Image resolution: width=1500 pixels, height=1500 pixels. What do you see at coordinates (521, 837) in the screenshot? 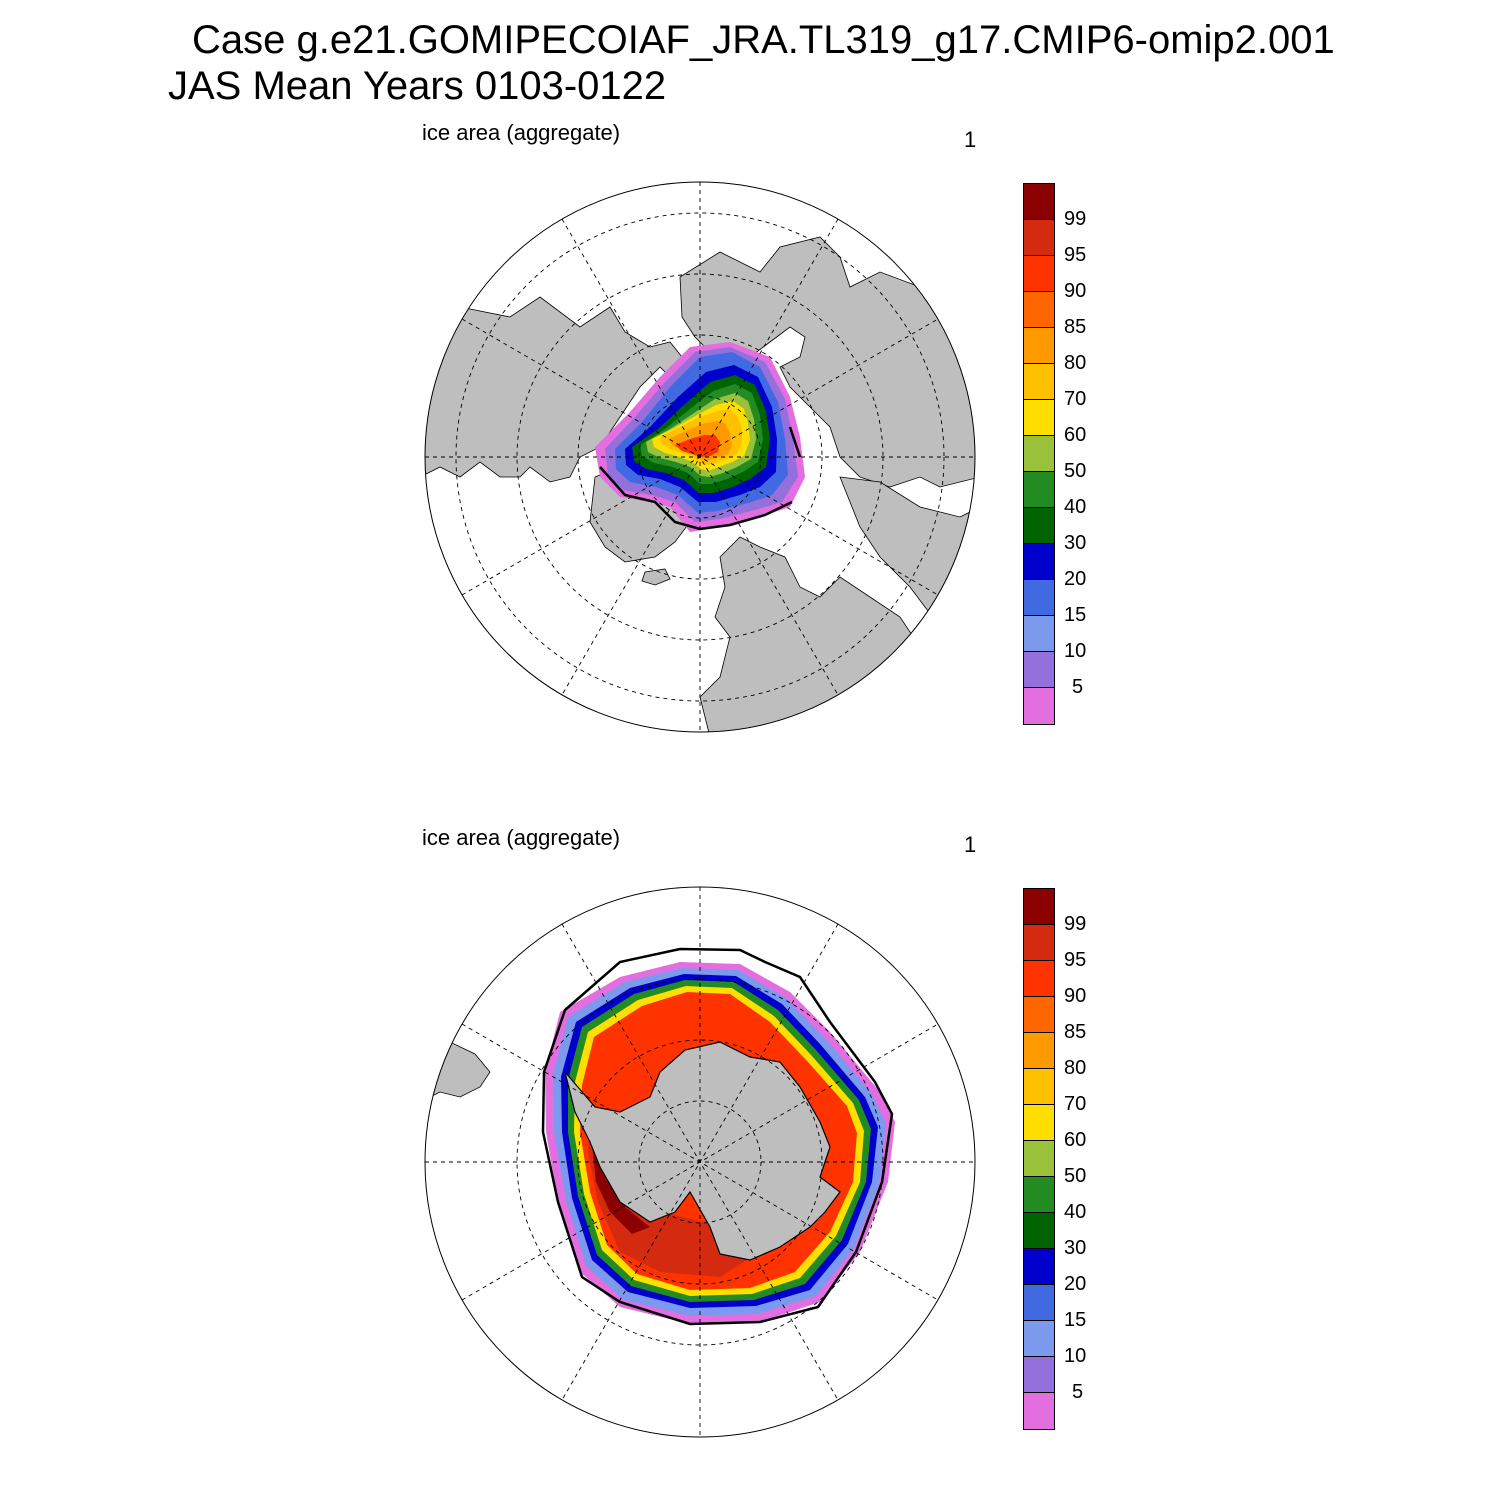
I see `panel-2-label: ice area (aggregate)` at bounding box center [521, 837].